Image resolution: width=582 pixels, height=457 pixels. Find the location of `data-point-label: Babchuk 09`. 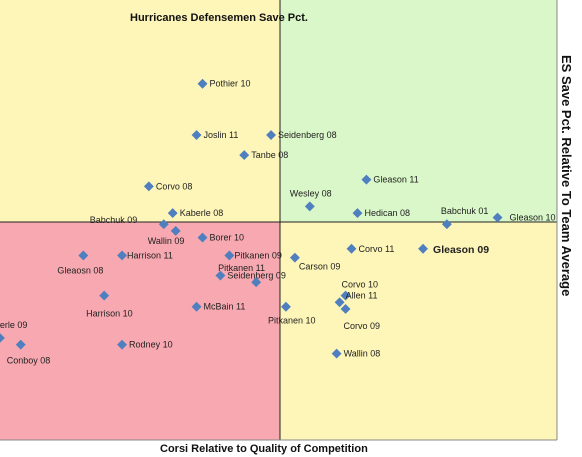

data-point-label: Babchuk 09 is located at coordinates (114, 220).